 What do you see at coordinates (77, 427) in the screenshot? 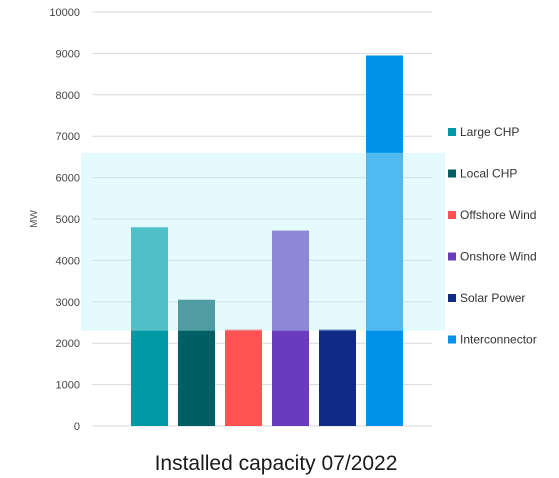
I see `y-tick-label: 0` at bounding box center [77, 427].